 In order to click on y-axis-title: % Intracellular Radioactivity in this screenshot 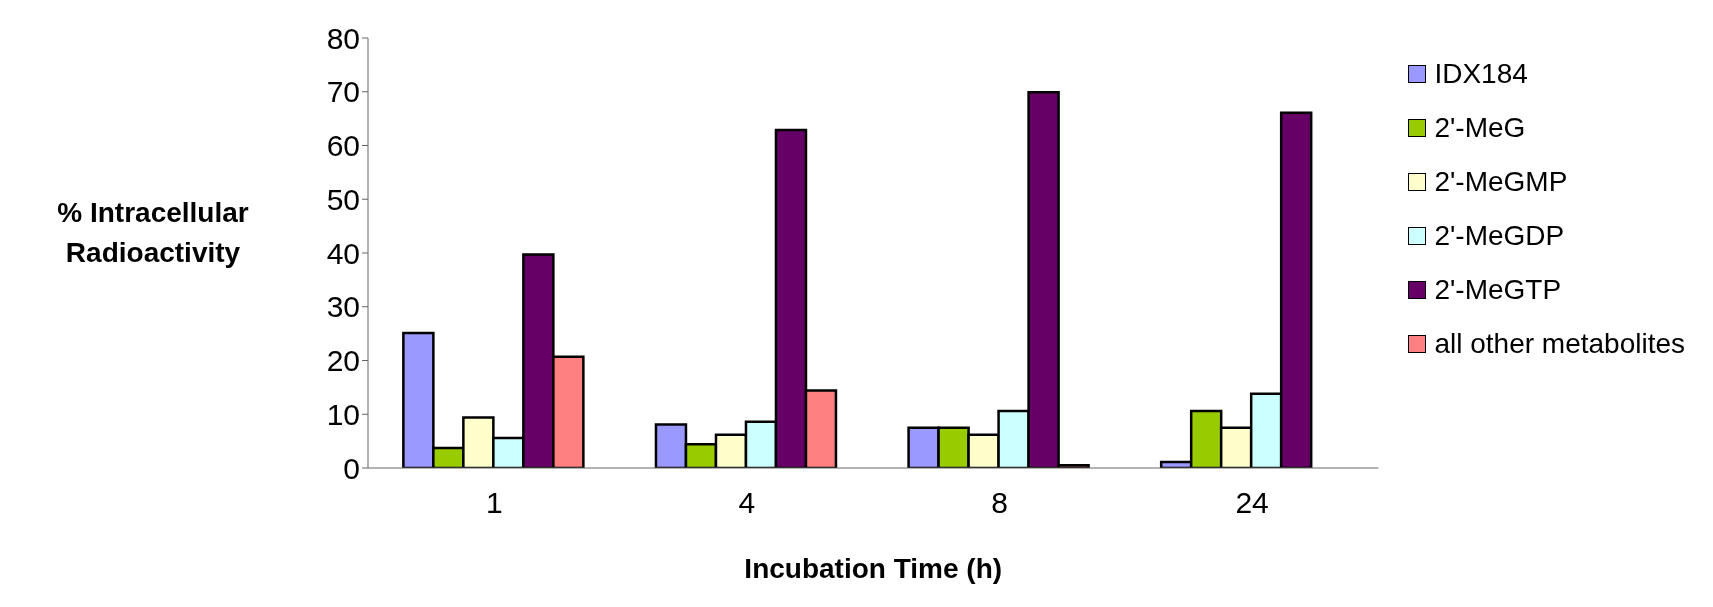, I will do `click(153, 233)`.